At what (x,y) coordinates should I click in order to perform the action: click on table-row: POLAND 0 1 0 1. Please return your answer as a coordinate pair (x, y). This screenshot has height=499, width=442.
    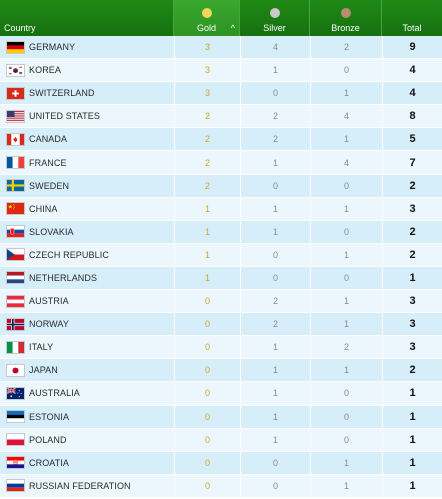
    Looking at the image, I should click on (221, 440).